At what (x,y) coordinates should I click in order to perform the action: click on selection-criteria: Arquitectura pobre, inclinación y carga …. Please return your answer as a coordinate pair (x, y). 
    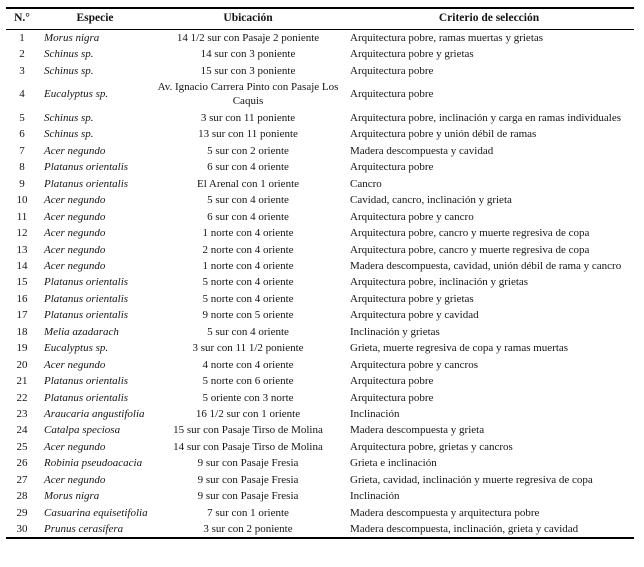
    Looking at the image, I should click on (486, 117).